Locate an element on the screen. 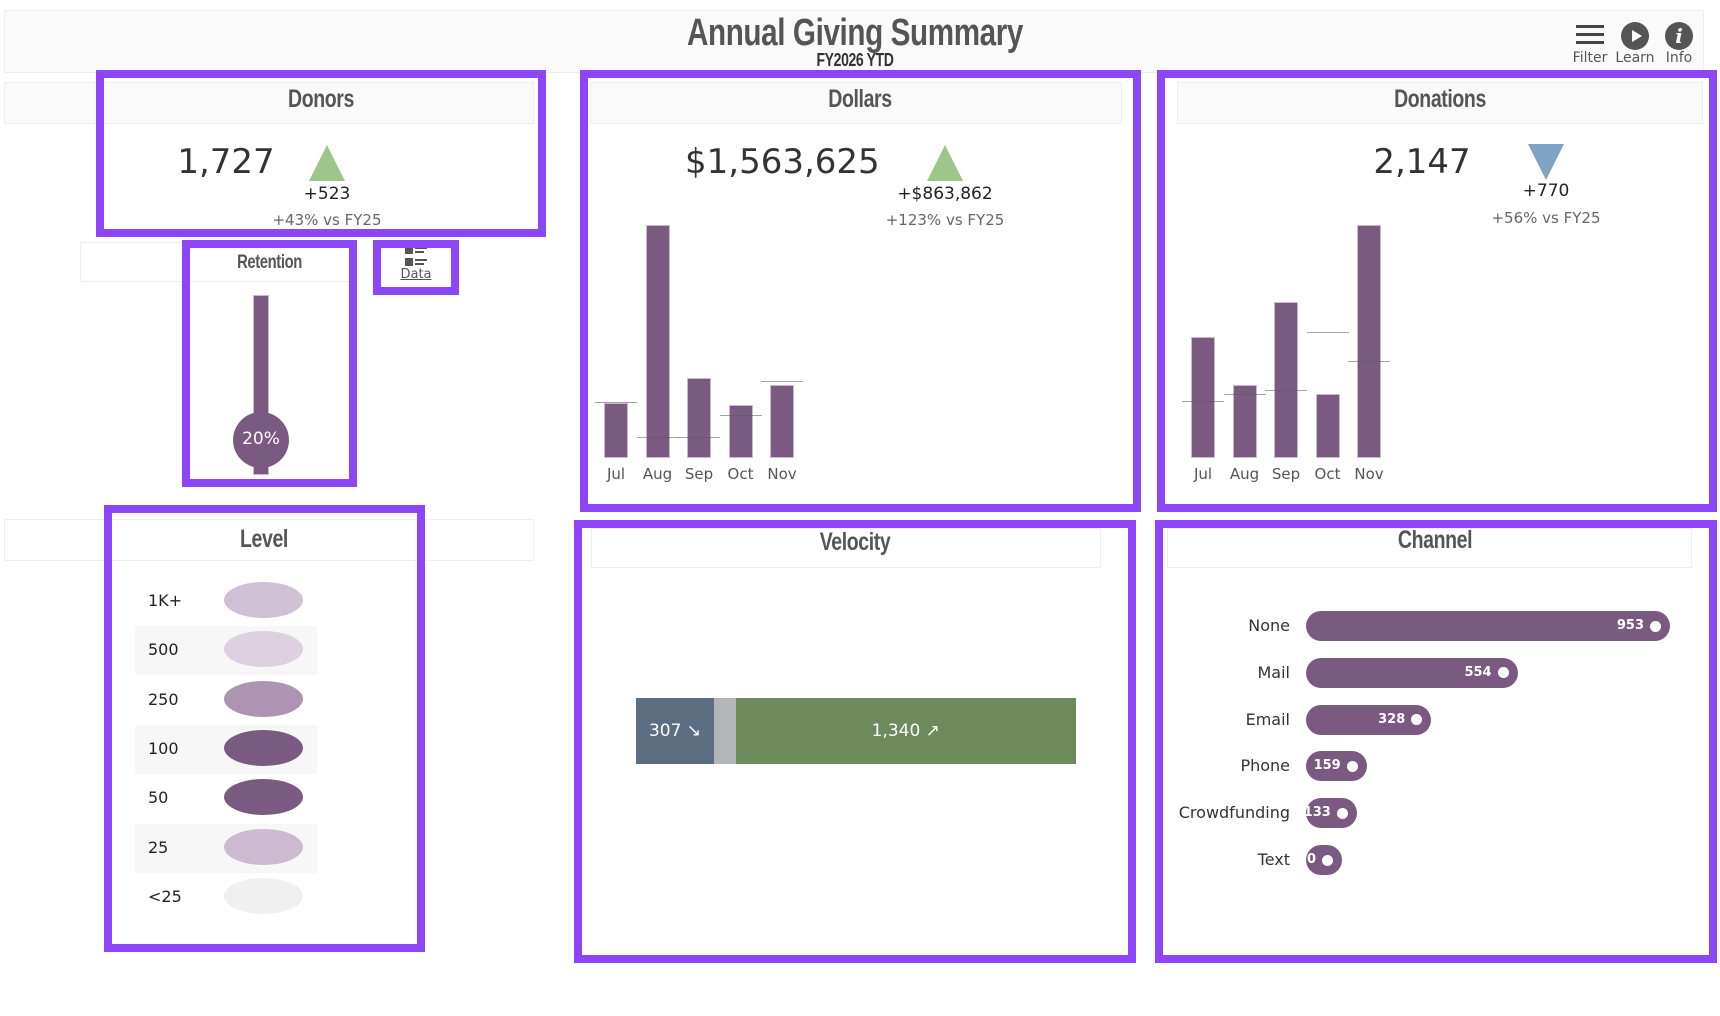 The image size is (1720, 1016). filter-button: Filter is located at coordinates (1590, 47).